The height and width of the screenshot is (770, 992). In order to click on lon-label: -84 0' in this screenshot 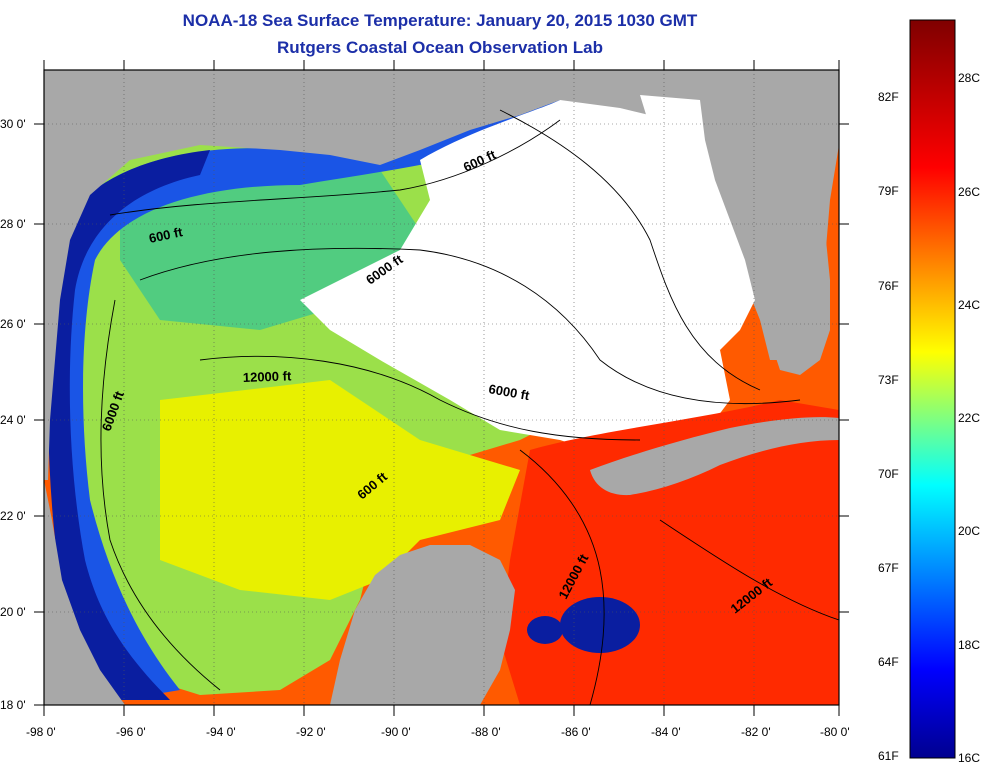, I will do `click(666, 732)`.